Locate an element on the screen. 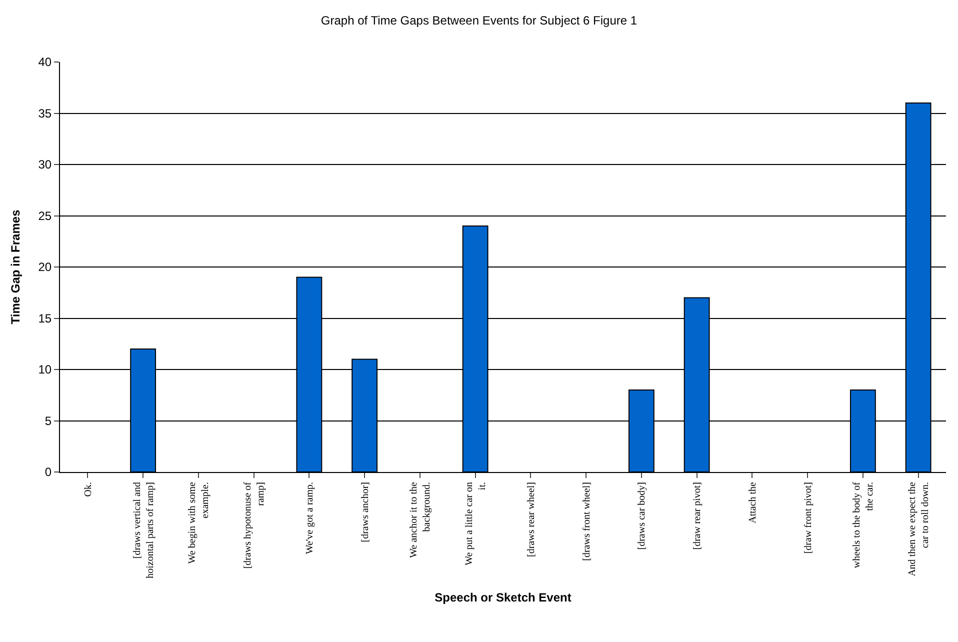  x-tick-label: We begin with some example. is located at coordinates (199, 522).